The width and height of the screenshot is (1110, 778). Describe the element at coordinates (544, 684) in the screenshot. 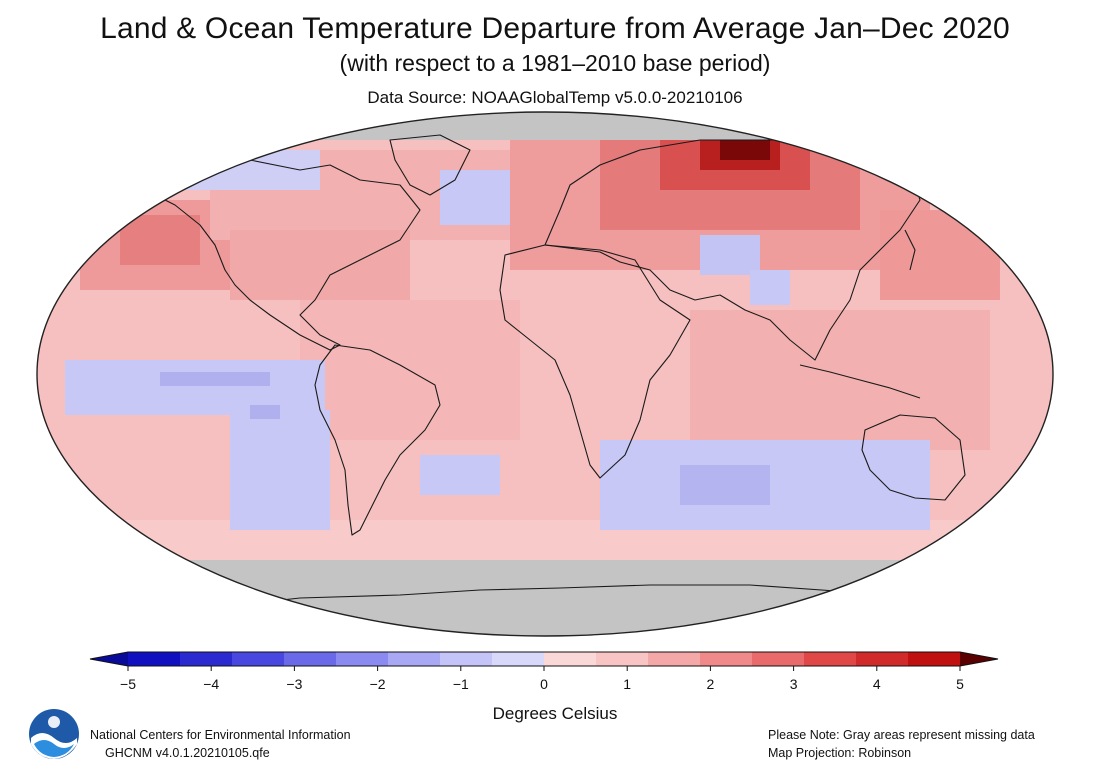

I see `colorbar-tick-label: 0` at that location.